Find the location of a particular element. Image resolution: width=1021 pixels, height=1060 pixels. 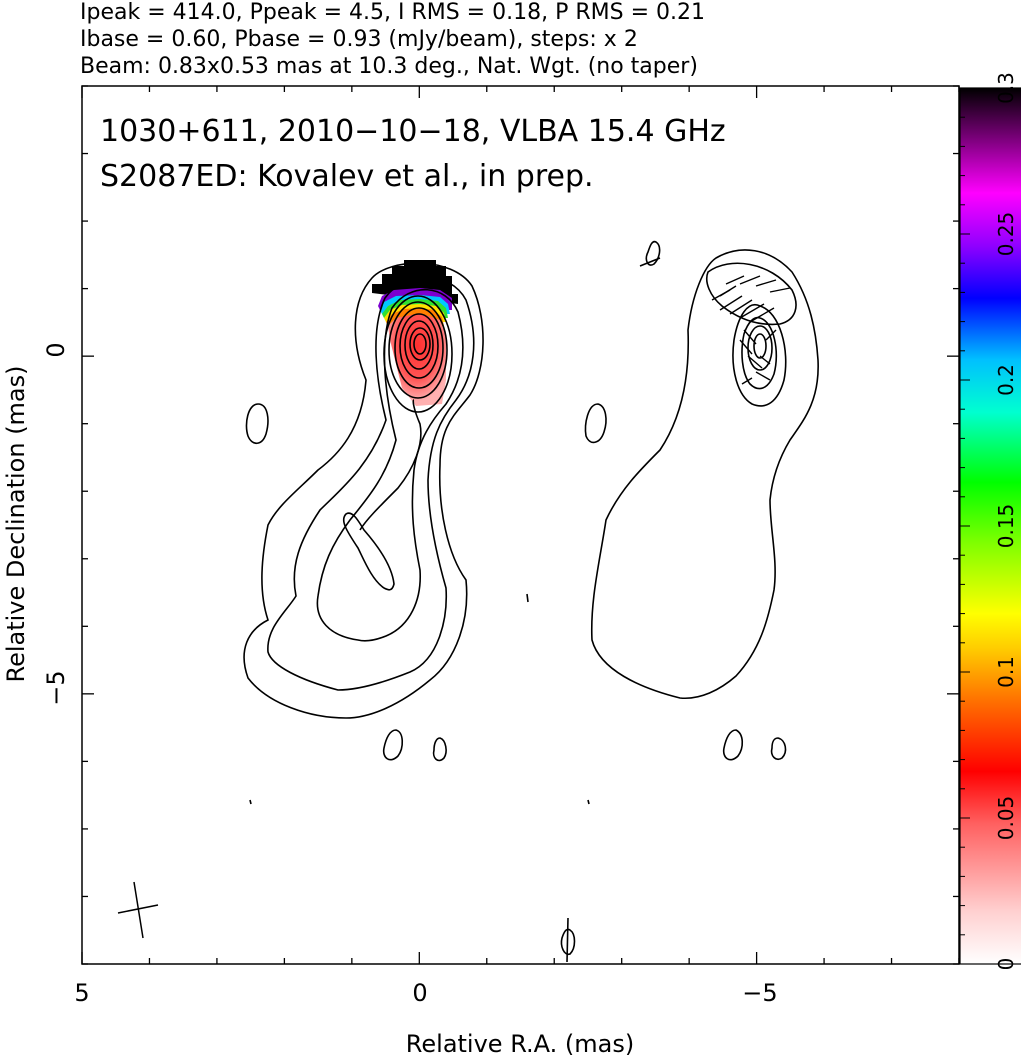

x-tick-label-5: 5 is located at coordinates (81, 993).